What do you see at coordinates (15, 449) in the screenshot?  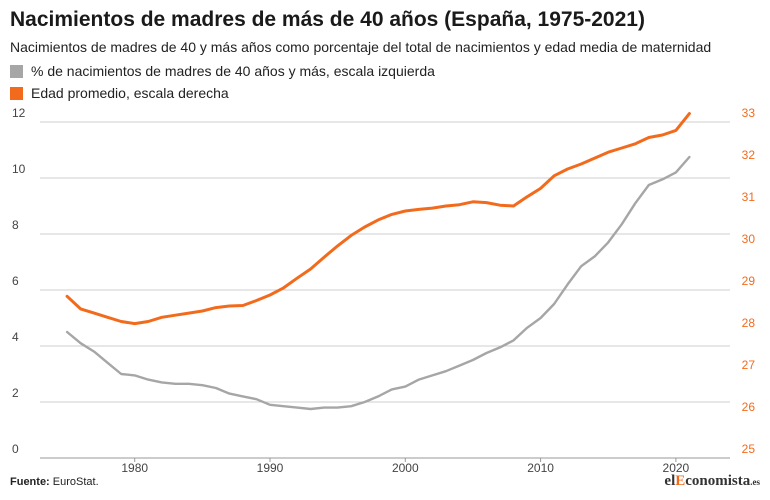 I see `y-left-tick-0: 0` at bounding box center [15, 449].